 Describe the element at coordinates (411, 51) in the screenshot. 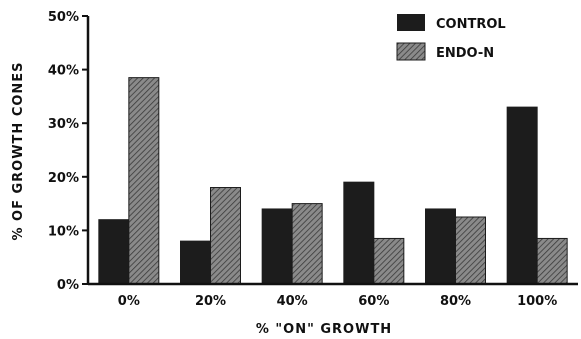

I see `legend-swatch-endo-n` at that location.